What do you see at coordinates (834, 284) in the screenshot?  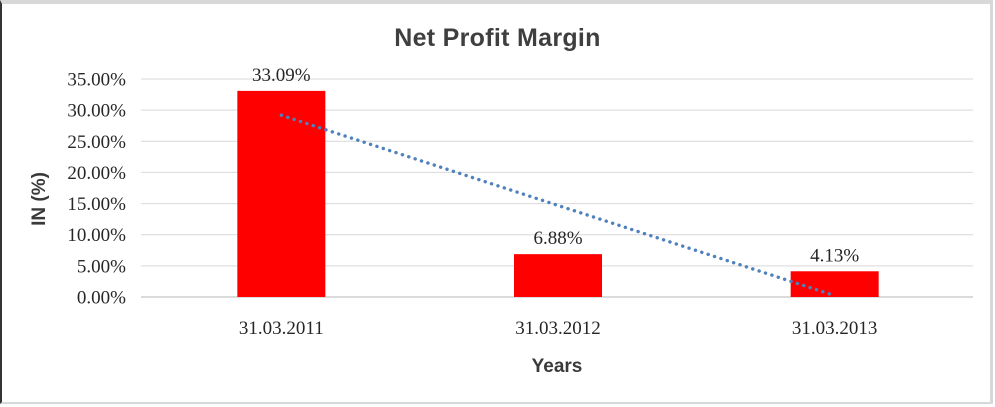 I see `bar-31.03.2013` at bounding box center [834, 284].